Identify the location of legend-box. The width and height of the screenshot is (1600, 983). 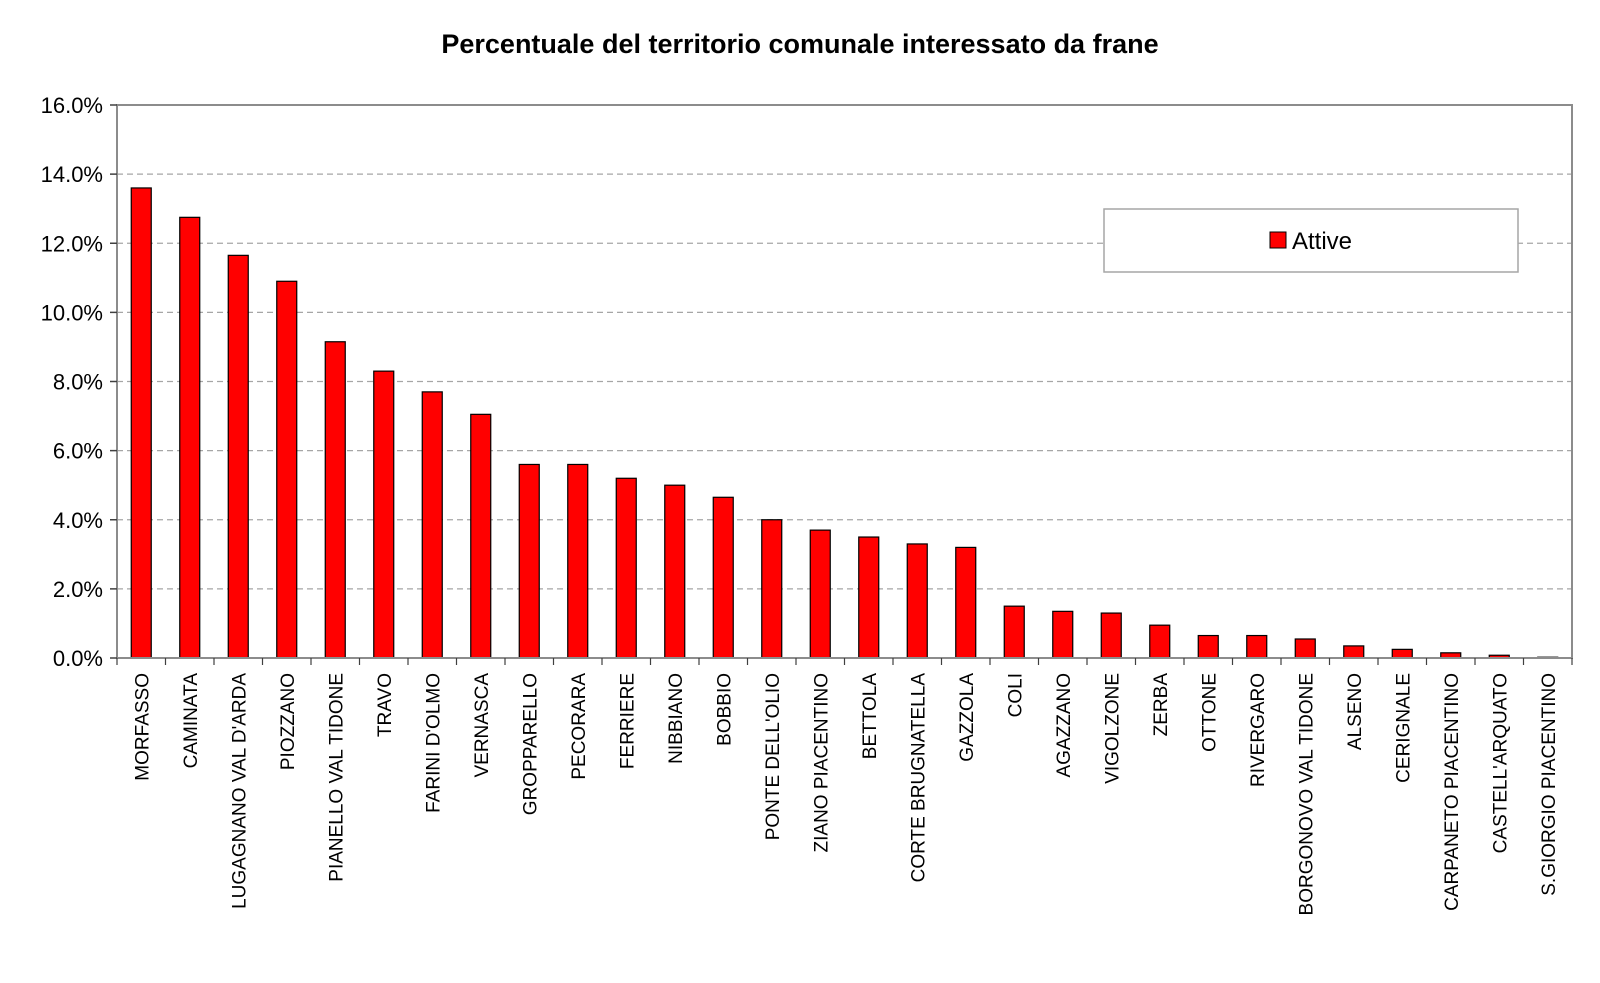
(1311, 240).